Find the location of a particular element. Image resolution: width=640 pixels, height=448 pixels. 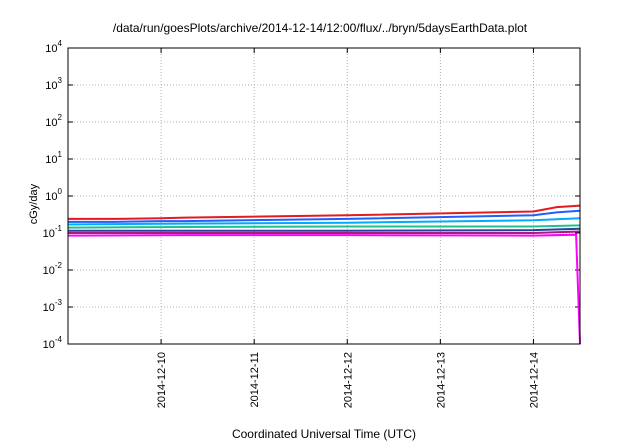

y-tick-label: 10³ is located at coordinates (53, 84).